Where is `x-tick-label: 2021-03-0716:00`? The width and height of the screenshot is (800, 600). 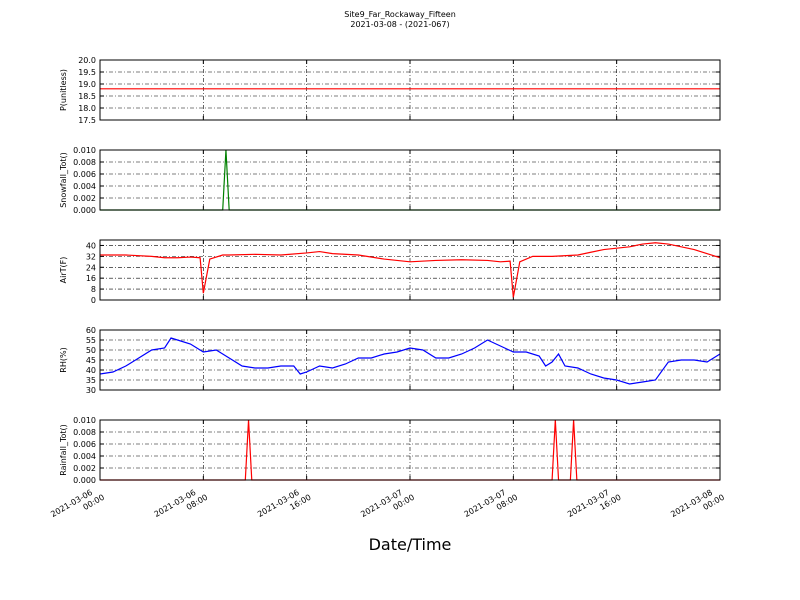
x-tick-label: 2021-03-0716:00 is located at coordinates (594, 506).